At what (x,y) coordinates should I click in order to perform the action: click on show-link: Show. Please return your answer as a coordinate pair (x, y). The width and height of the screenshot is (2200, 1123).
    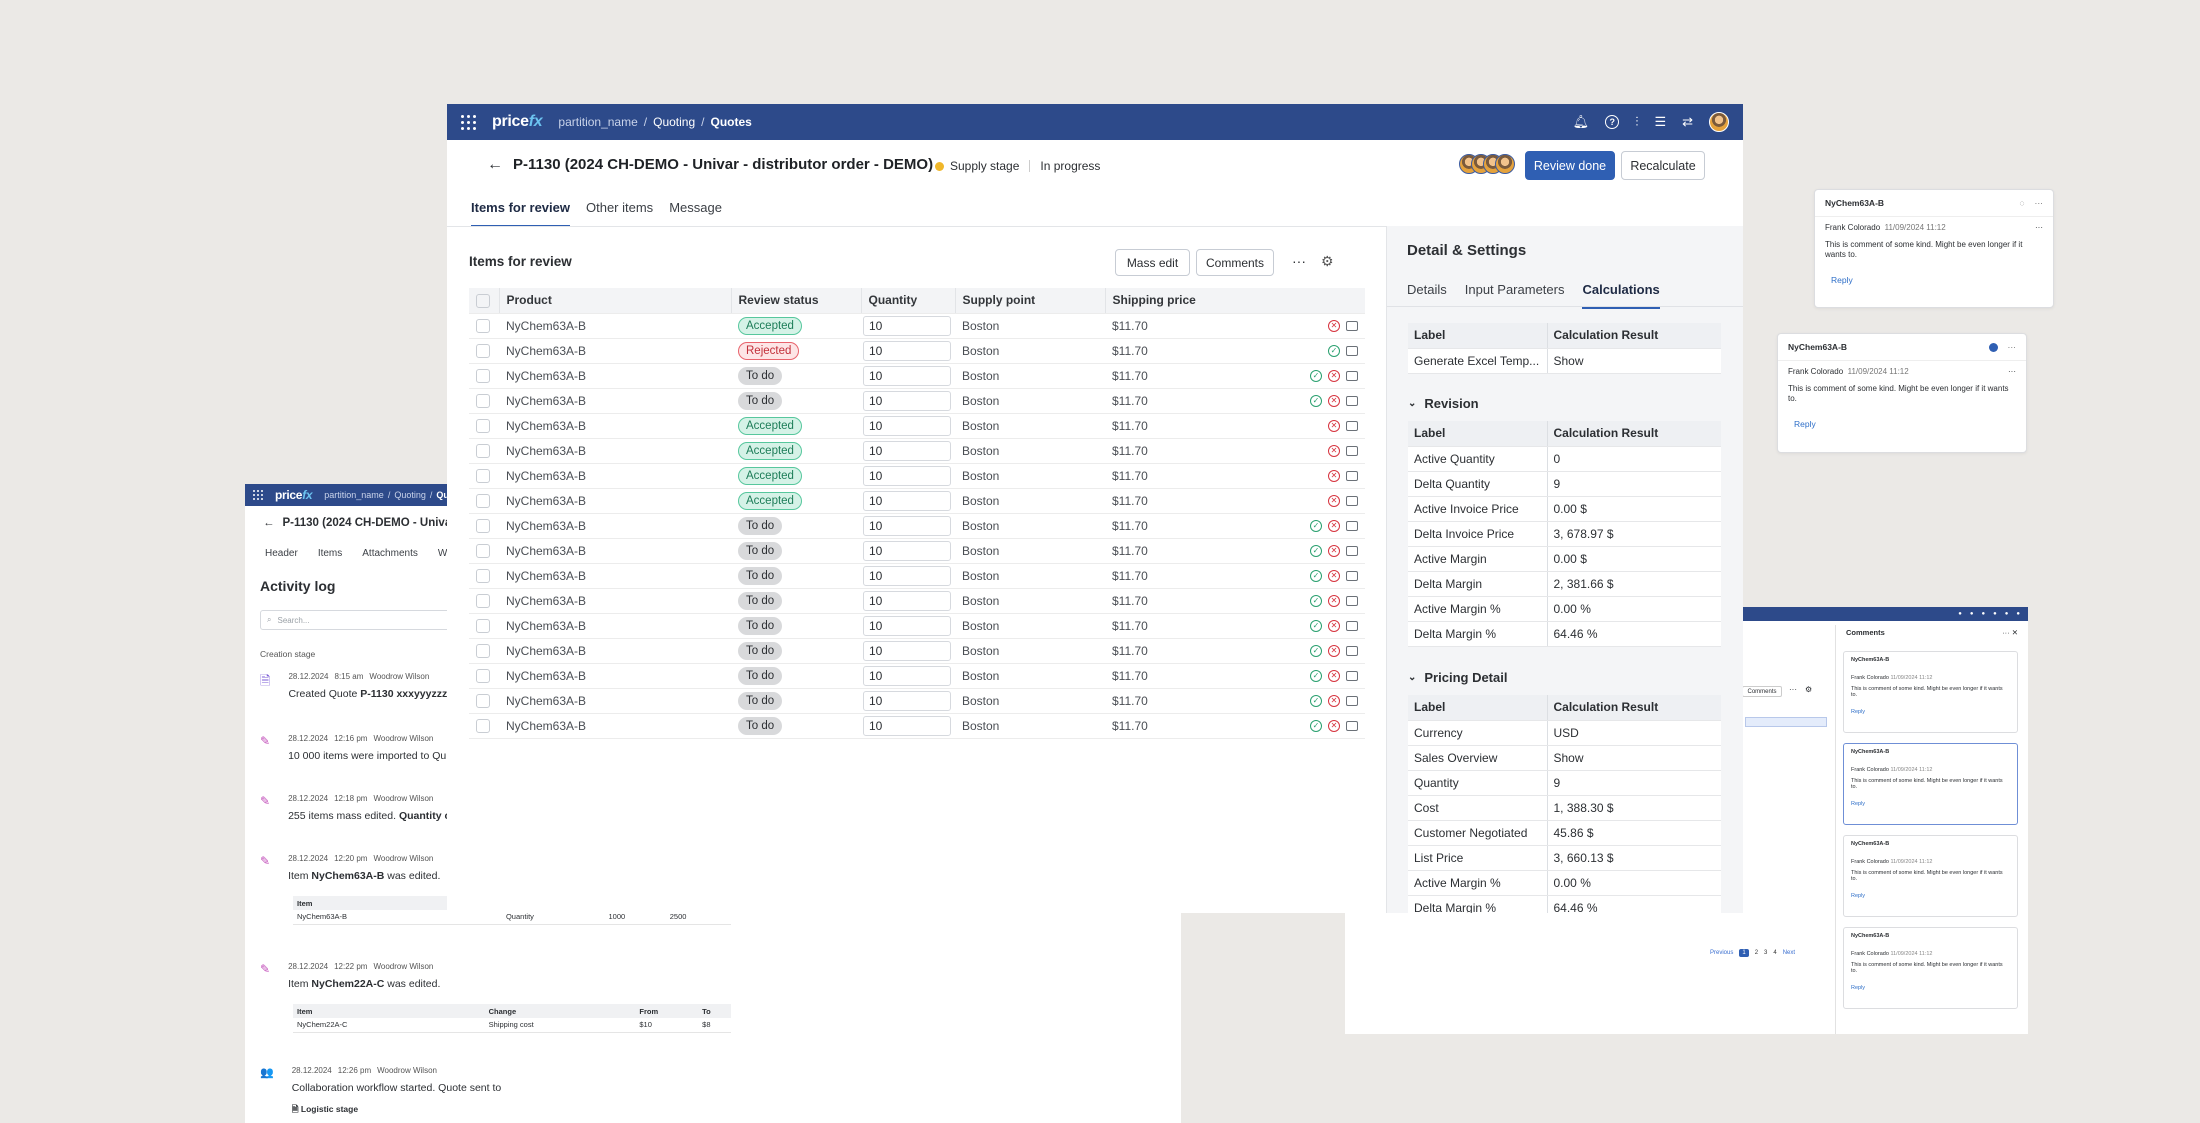
    Looking at the image, I should click on (1634, 758).